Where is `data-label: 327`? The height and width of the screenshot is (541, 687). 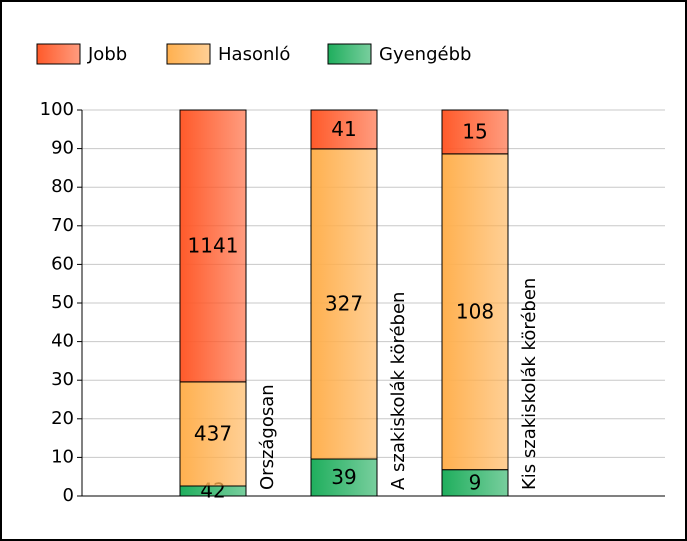
data-label: 327 is located at coordinates (344, 303).